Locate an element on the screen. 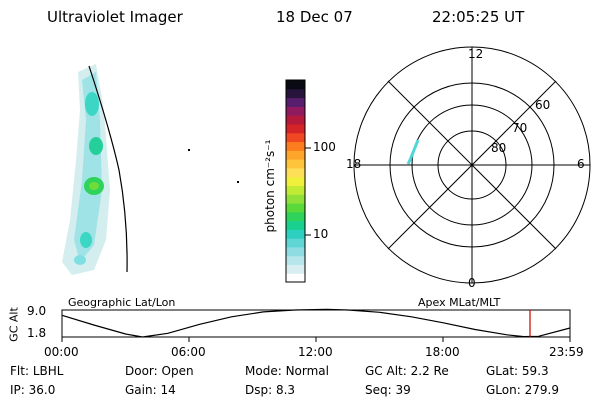 The image size is (600, 400). colorbar-label: photon cm⁻²s⁻¹ is located at coordinates (270, 186).